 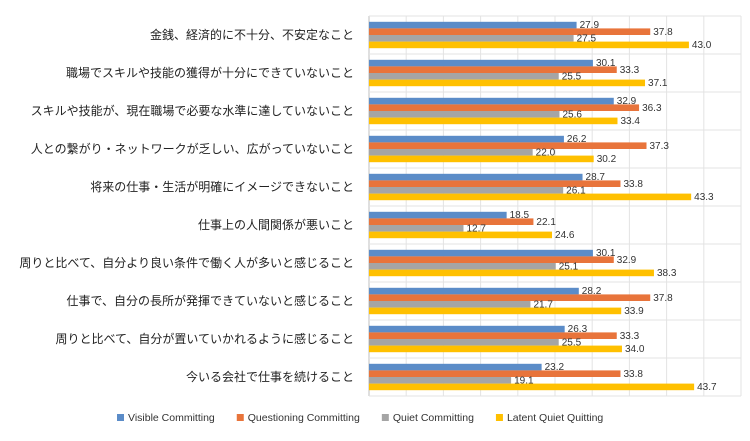 What do you see at coordinates (652, 108) in the screenshot?
I see `data-label: 36.3` at bounding box center [652, 108].